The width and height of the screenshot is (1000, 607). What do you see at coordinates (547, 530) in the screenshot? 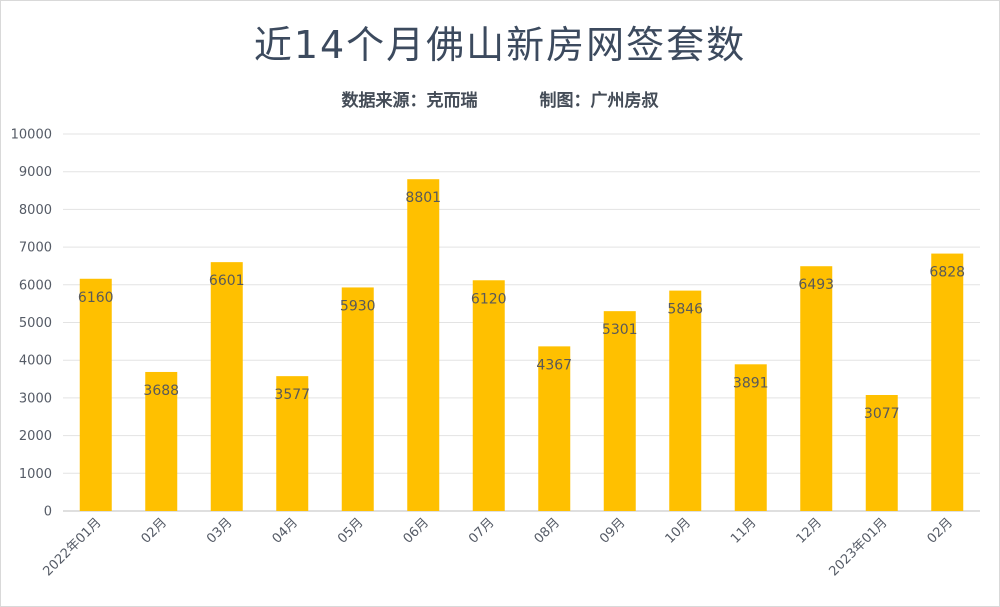
I see `x-tick-label: 08月` at bounding box center [547, 530].